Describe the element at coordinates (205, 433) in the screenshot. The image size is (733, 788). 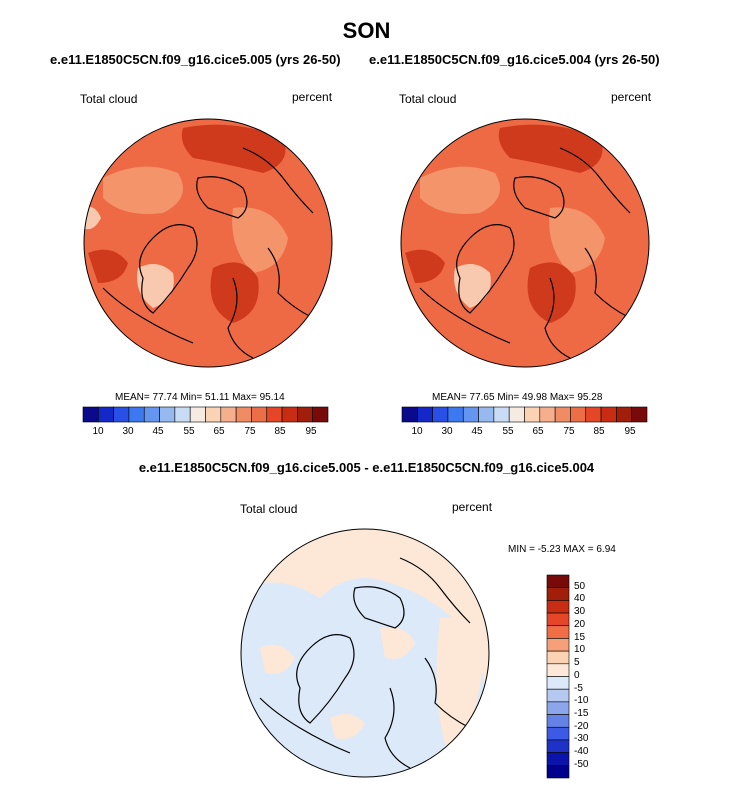
I see `left-colorbar-ticks: 10 30 45 55 65 75 85 95` at that location.